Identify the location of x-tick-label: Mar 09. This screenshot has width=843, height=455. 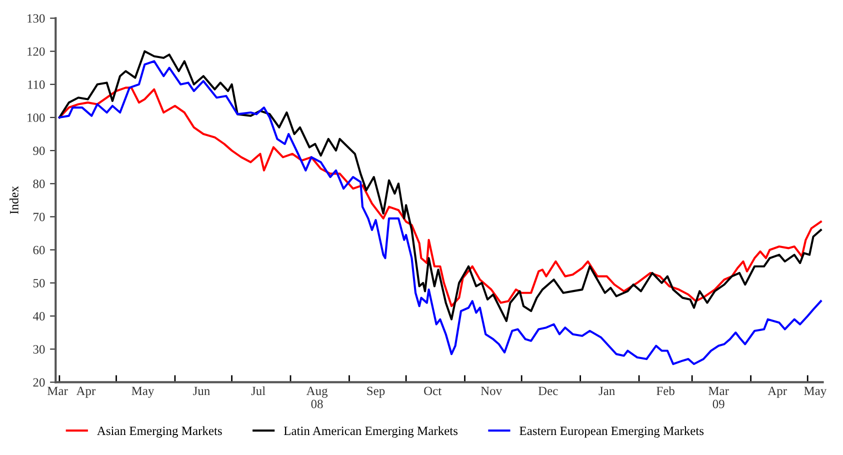
(718, 397).